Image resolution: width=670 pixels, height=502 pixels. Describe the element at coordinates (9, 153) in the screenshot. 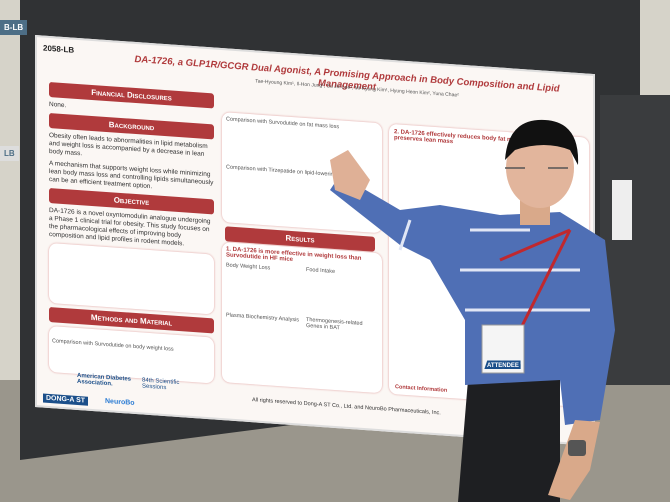

I see `booth-sign: LB` at that location.